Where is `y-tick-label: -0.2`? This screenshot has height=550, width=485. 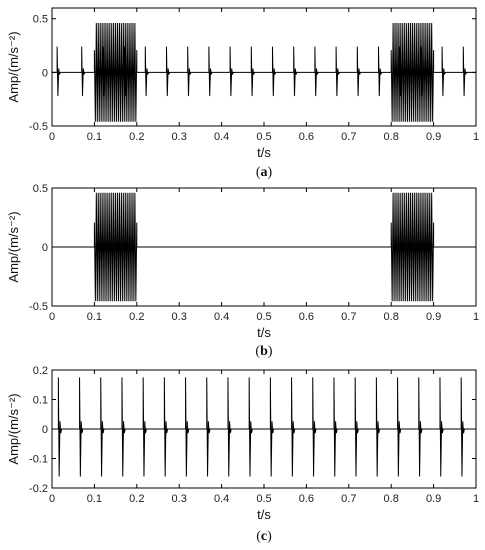
y-tick-label: -0.2 is located at coordinates (38, 489).